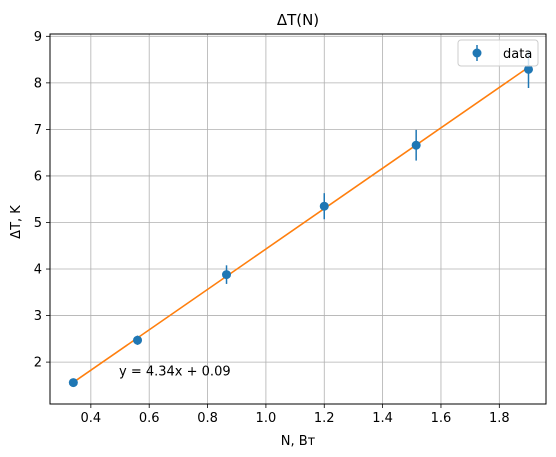 This screenshot has width=556, height=457. I want to click on x-tick-label: 0.8, so click(207, 418).